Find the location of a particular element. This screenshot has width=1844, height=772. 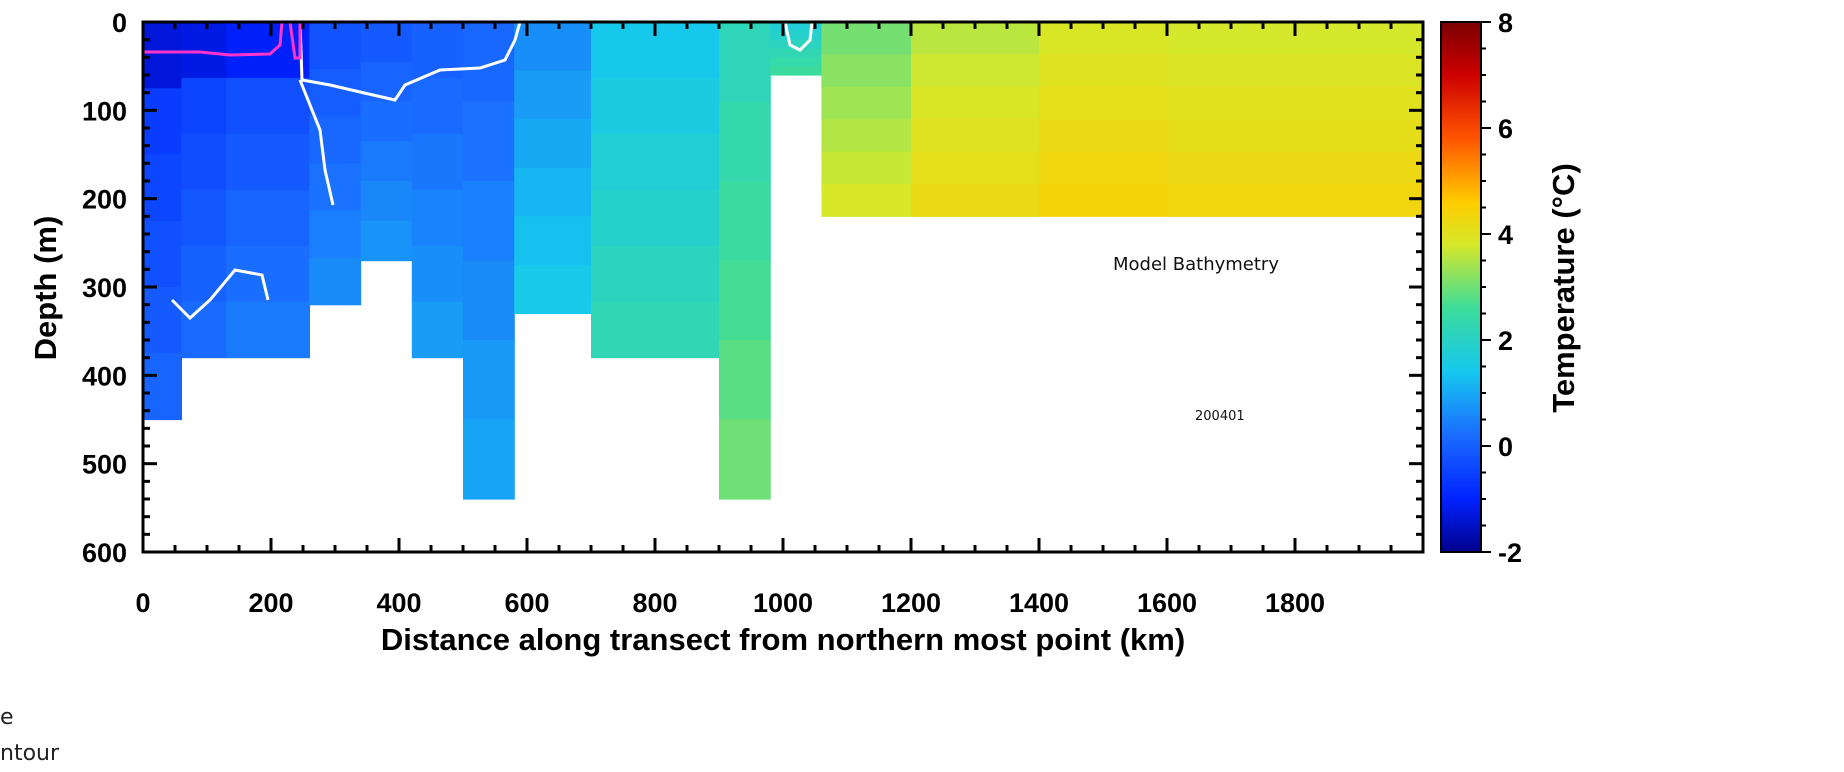

y-tick-label: 300 is located at coordinates (104, 288).